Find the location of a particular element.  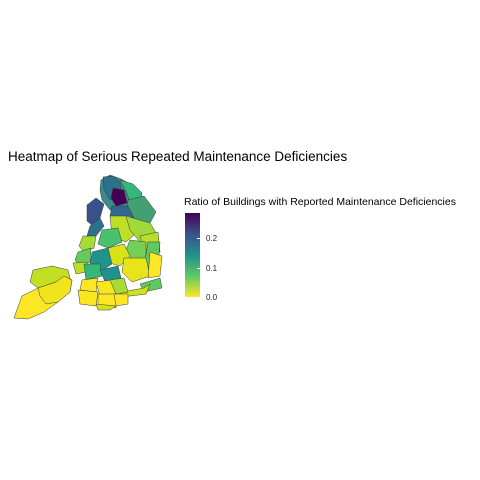

legend-tick-label: 0.1 is located at coordinates (212, 268).